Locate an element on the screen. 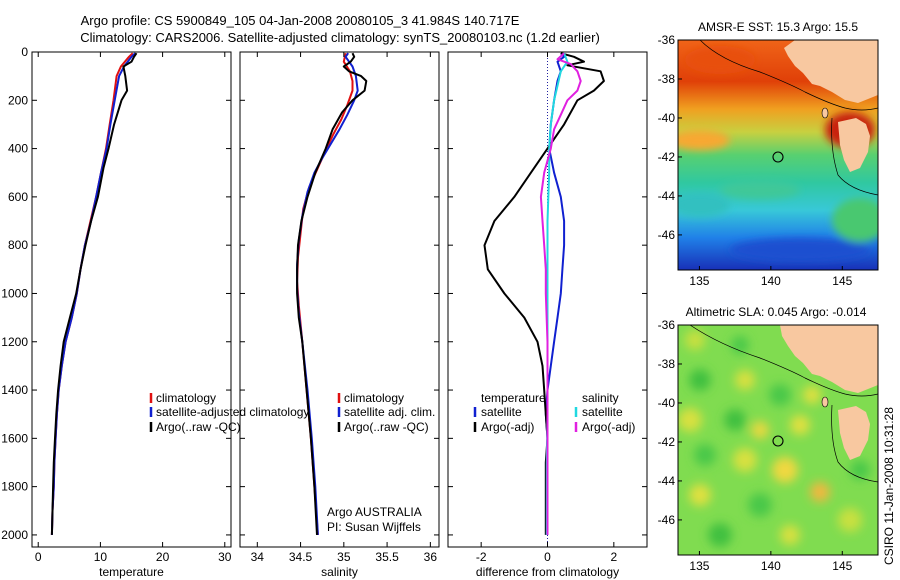  diff-legend-temperature-title: temperature is located at coordinates (513, 398).